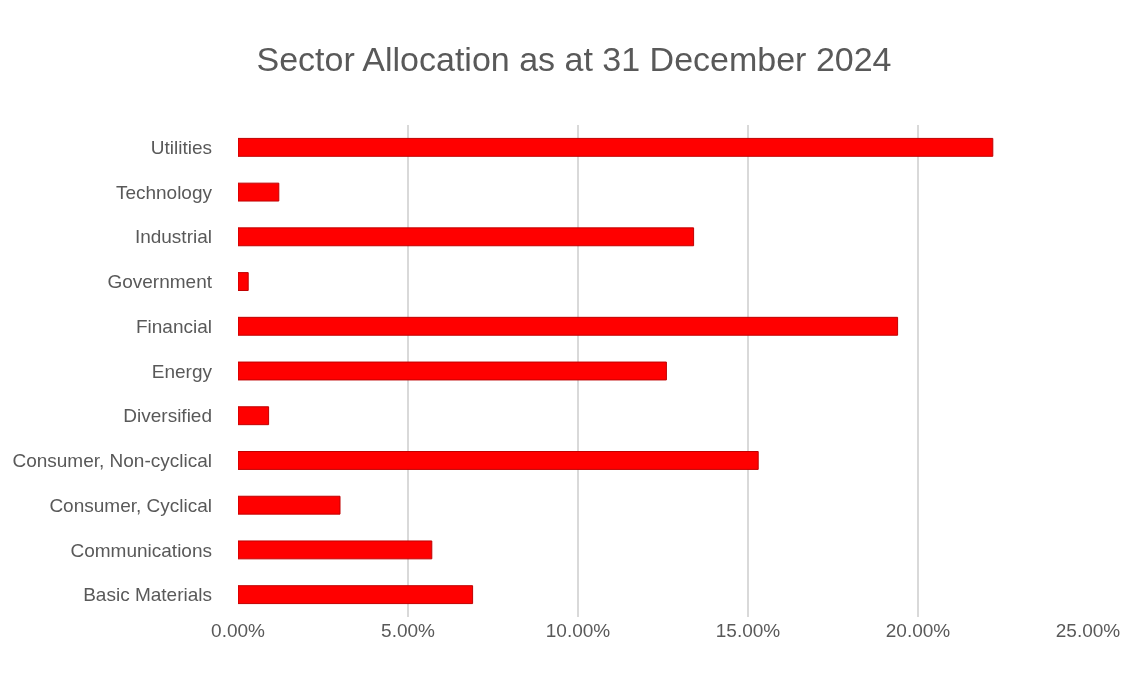  Describe the element at coordinates (167, 416) in the screenshot. I see `y-tick-label: Diversified` at that location.